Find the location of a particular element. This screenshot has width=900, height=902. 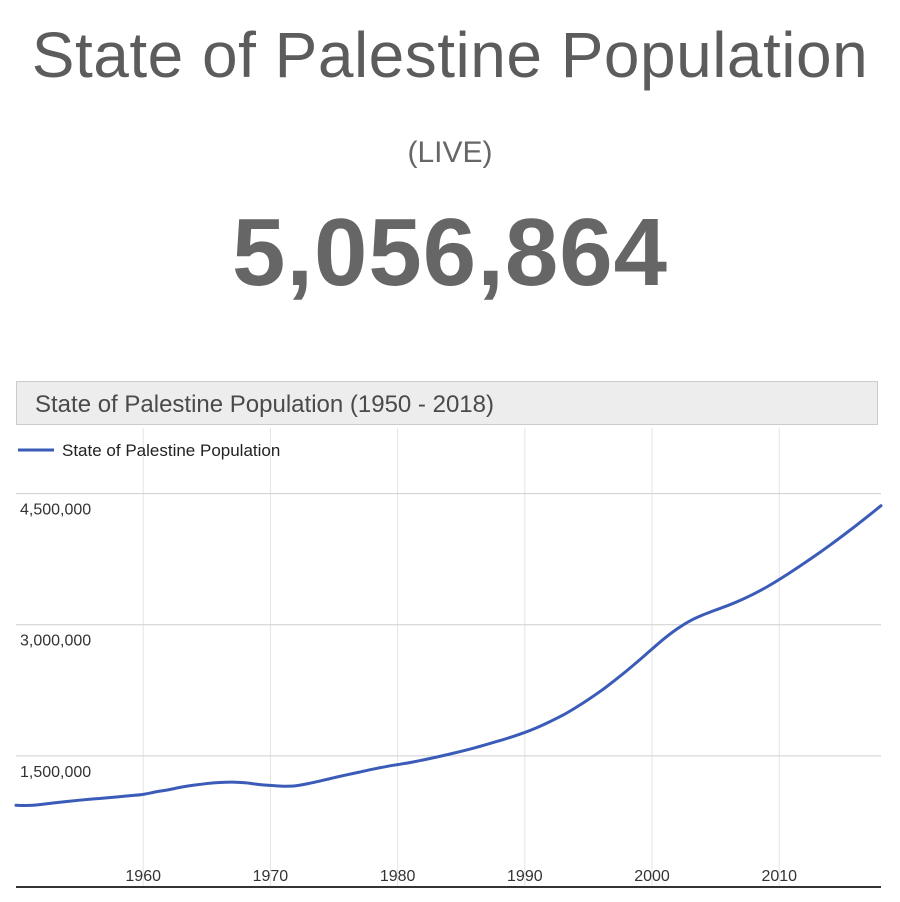

y-tick-label: 1,500,000 is located at coordinates (55, 772).